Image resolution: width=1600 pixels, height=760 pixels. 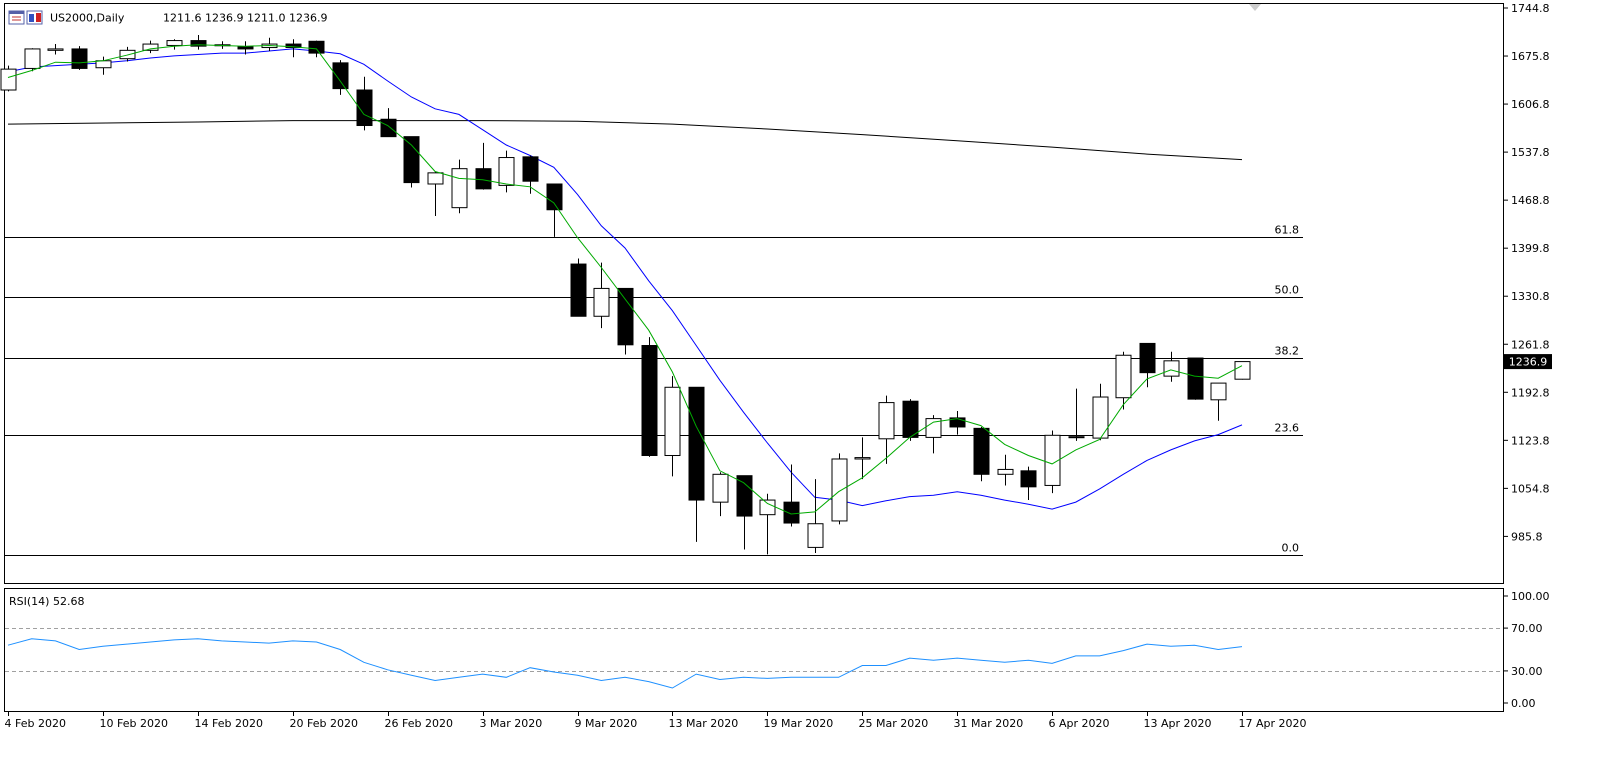 I want to click on chart-header: US2000,Daily 1211.6 1236.9 1211.0 1236.9, so click(x=634, y=14).